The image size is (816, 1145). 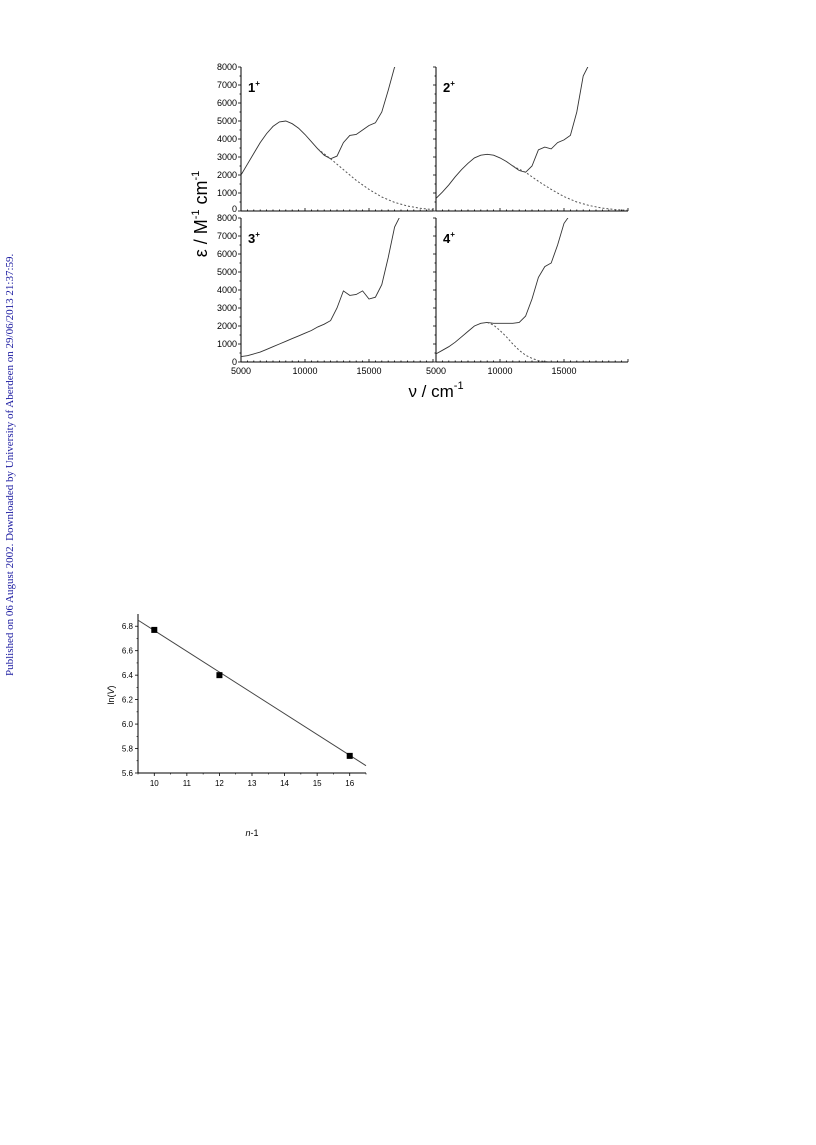 I want to click on fit-ylabel-italic: V, so click(x=111, y=691).